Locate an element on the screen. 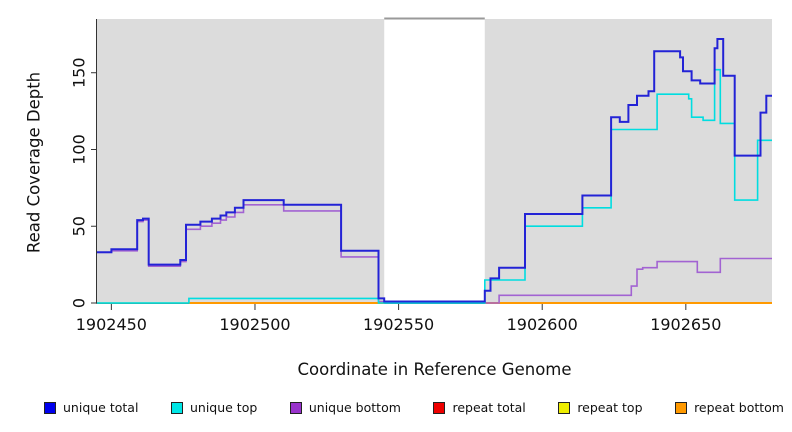  legend-item-repeat-total: repeat total is located at coordinates (479, 407).